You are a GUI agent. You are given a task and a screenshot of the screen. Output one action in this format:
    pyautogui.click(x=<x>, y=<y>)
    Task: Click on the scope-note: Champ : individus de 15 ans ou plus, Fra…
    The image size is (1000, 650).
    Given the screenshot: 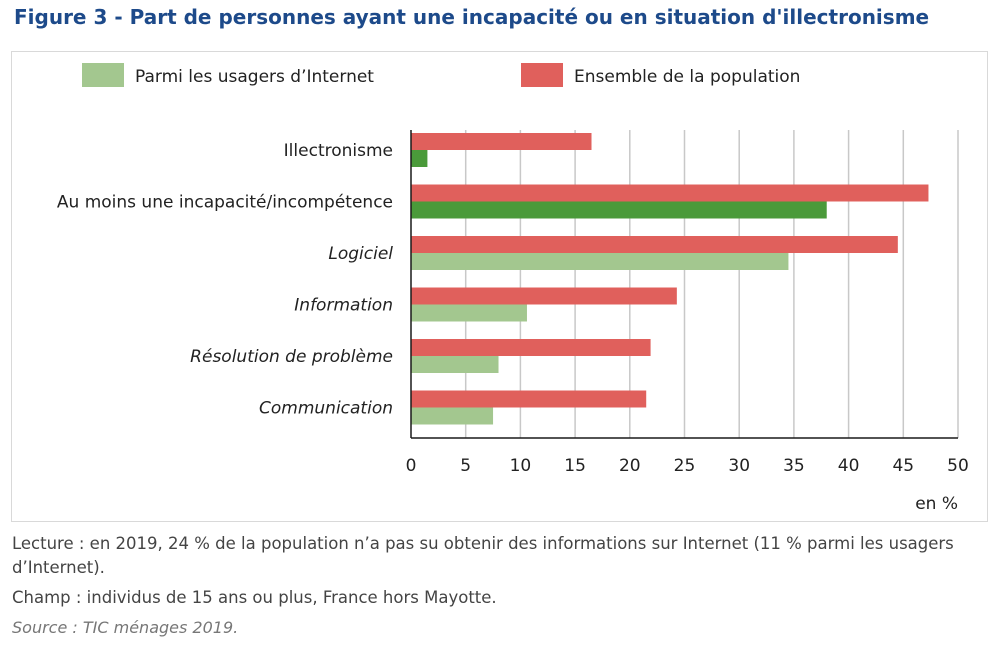 What is the action you would take?
    pyautogui.click(x=254, y=597)
    